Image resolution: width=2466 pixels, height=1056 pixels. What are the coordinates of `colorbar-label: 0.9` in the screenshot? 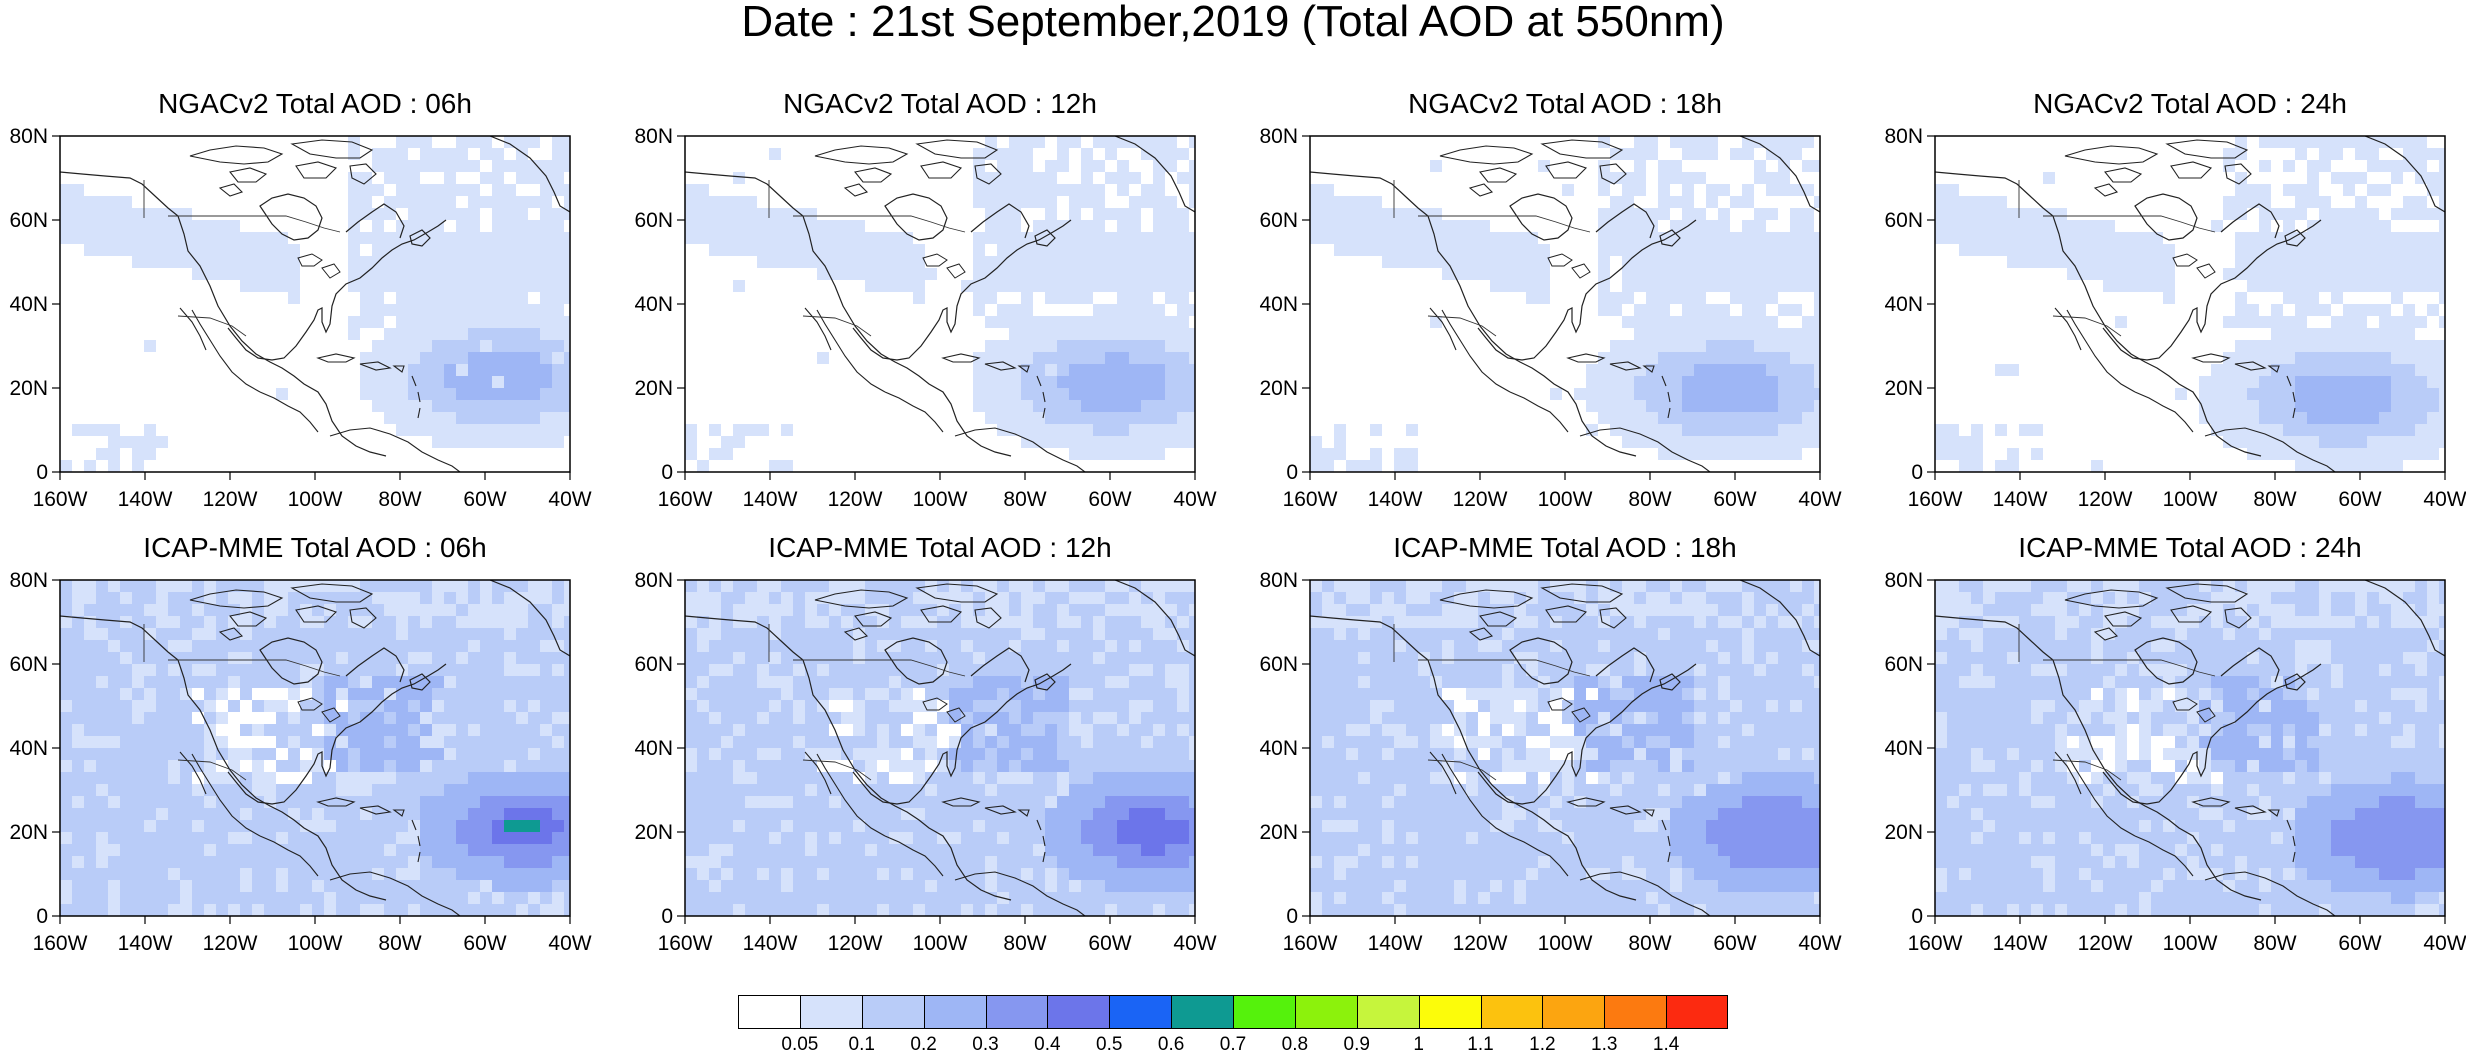 It's located at (1356, 1044).